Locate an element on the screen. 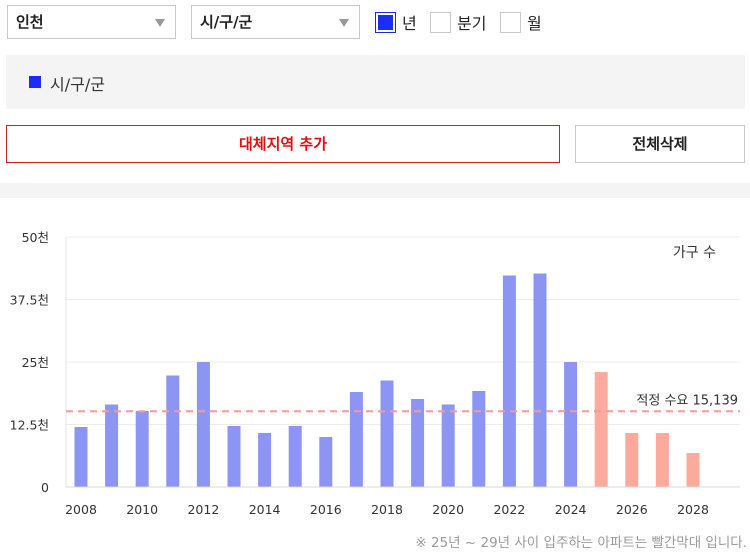  bar-2019 is located at coordinates (418, 443).